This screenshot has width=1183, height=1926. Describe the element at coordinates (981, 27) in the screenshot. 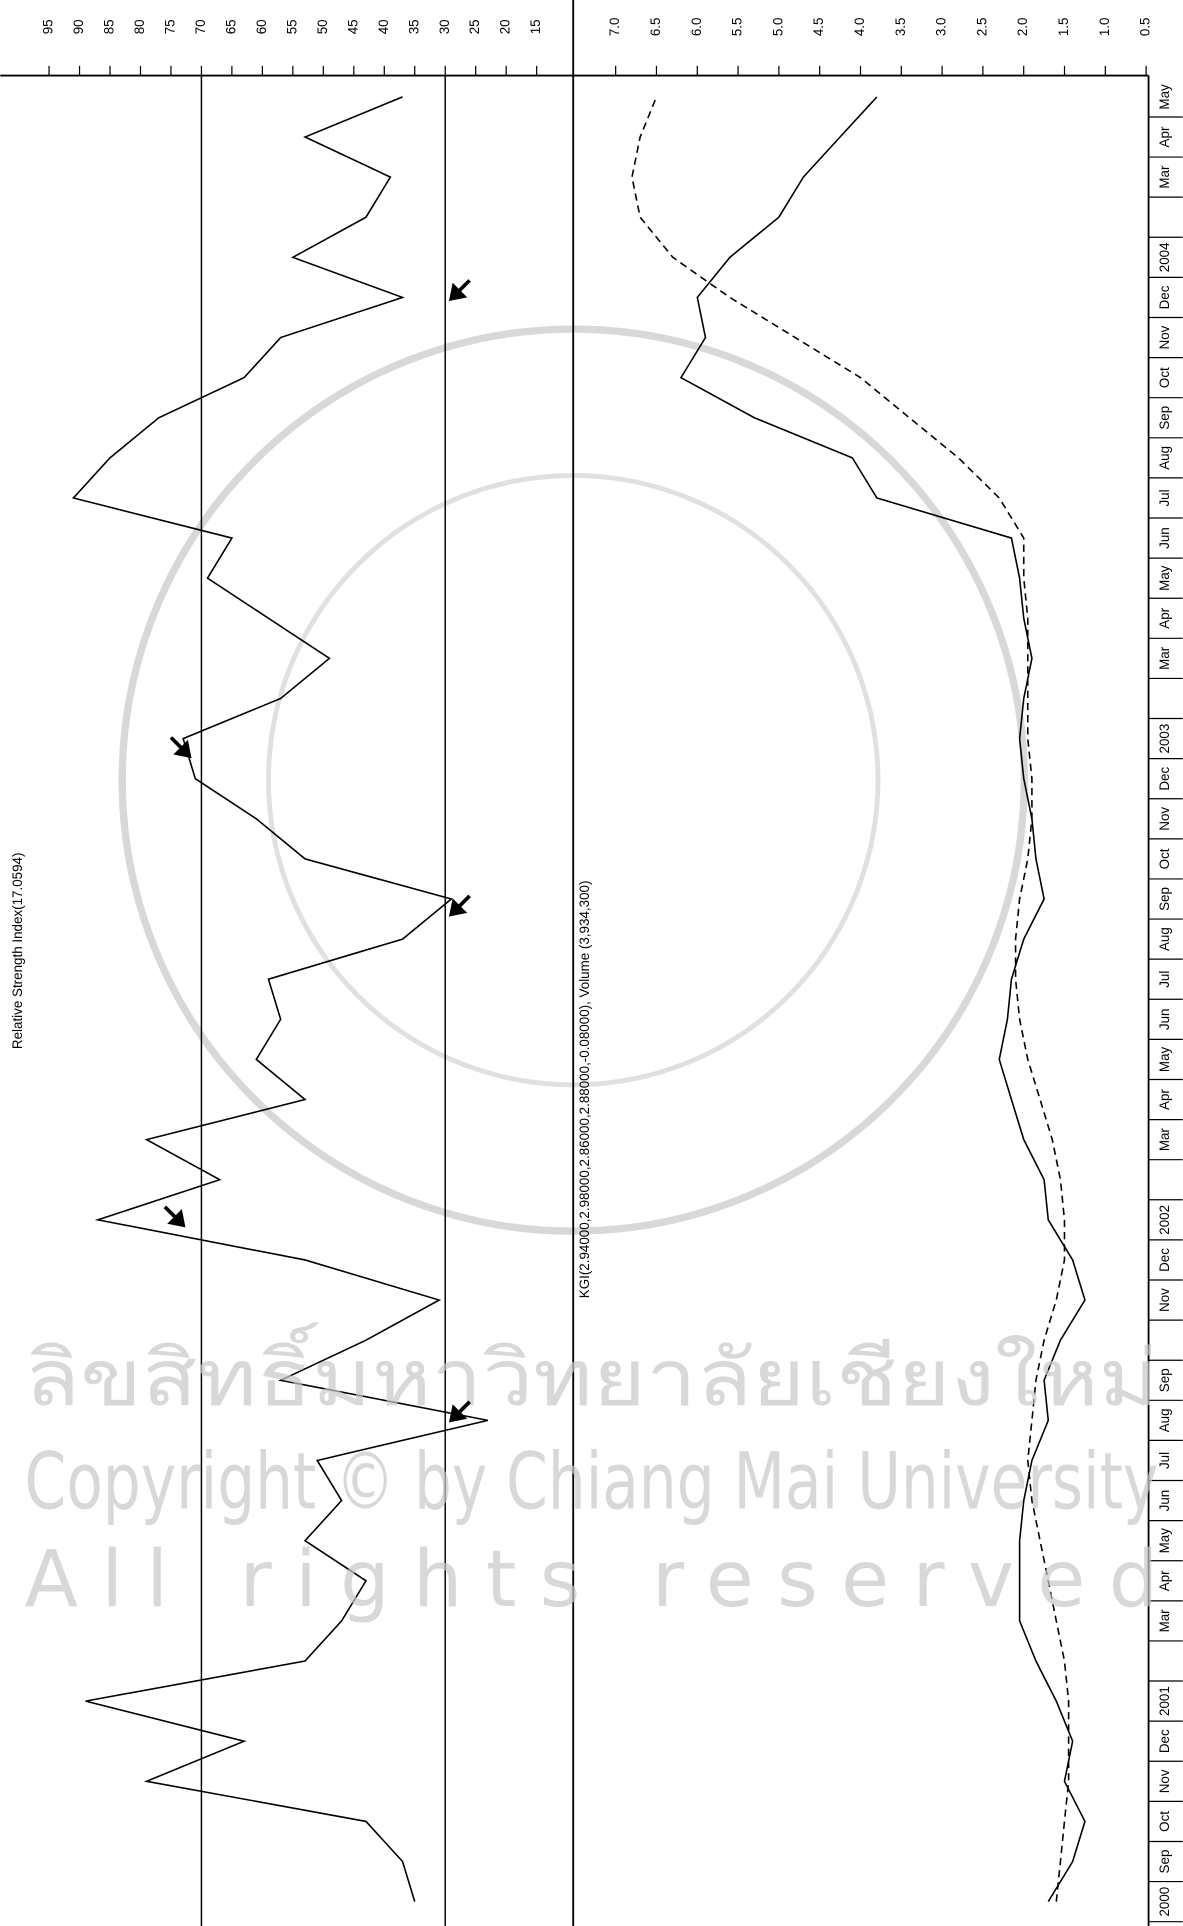

I see `y-tick-label: 2.5` at that location.